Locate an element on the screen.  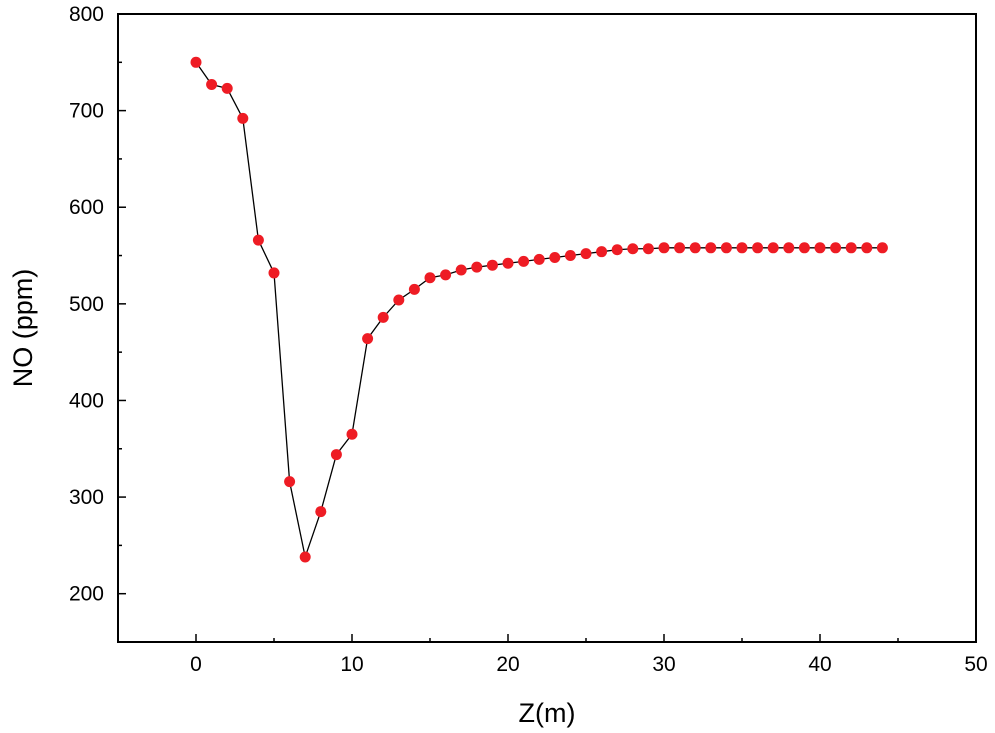
x-tick-label: 10 is located at coordinates (351, 664).